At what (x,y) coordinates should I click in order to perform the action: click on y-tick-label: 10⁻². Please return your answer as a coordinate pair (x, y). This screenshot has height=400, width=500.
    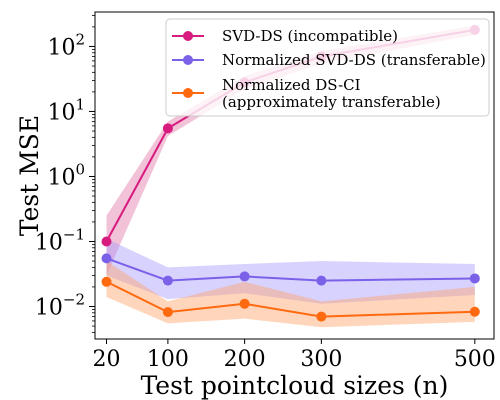
    Looking at the image, I should click on (60, 305).